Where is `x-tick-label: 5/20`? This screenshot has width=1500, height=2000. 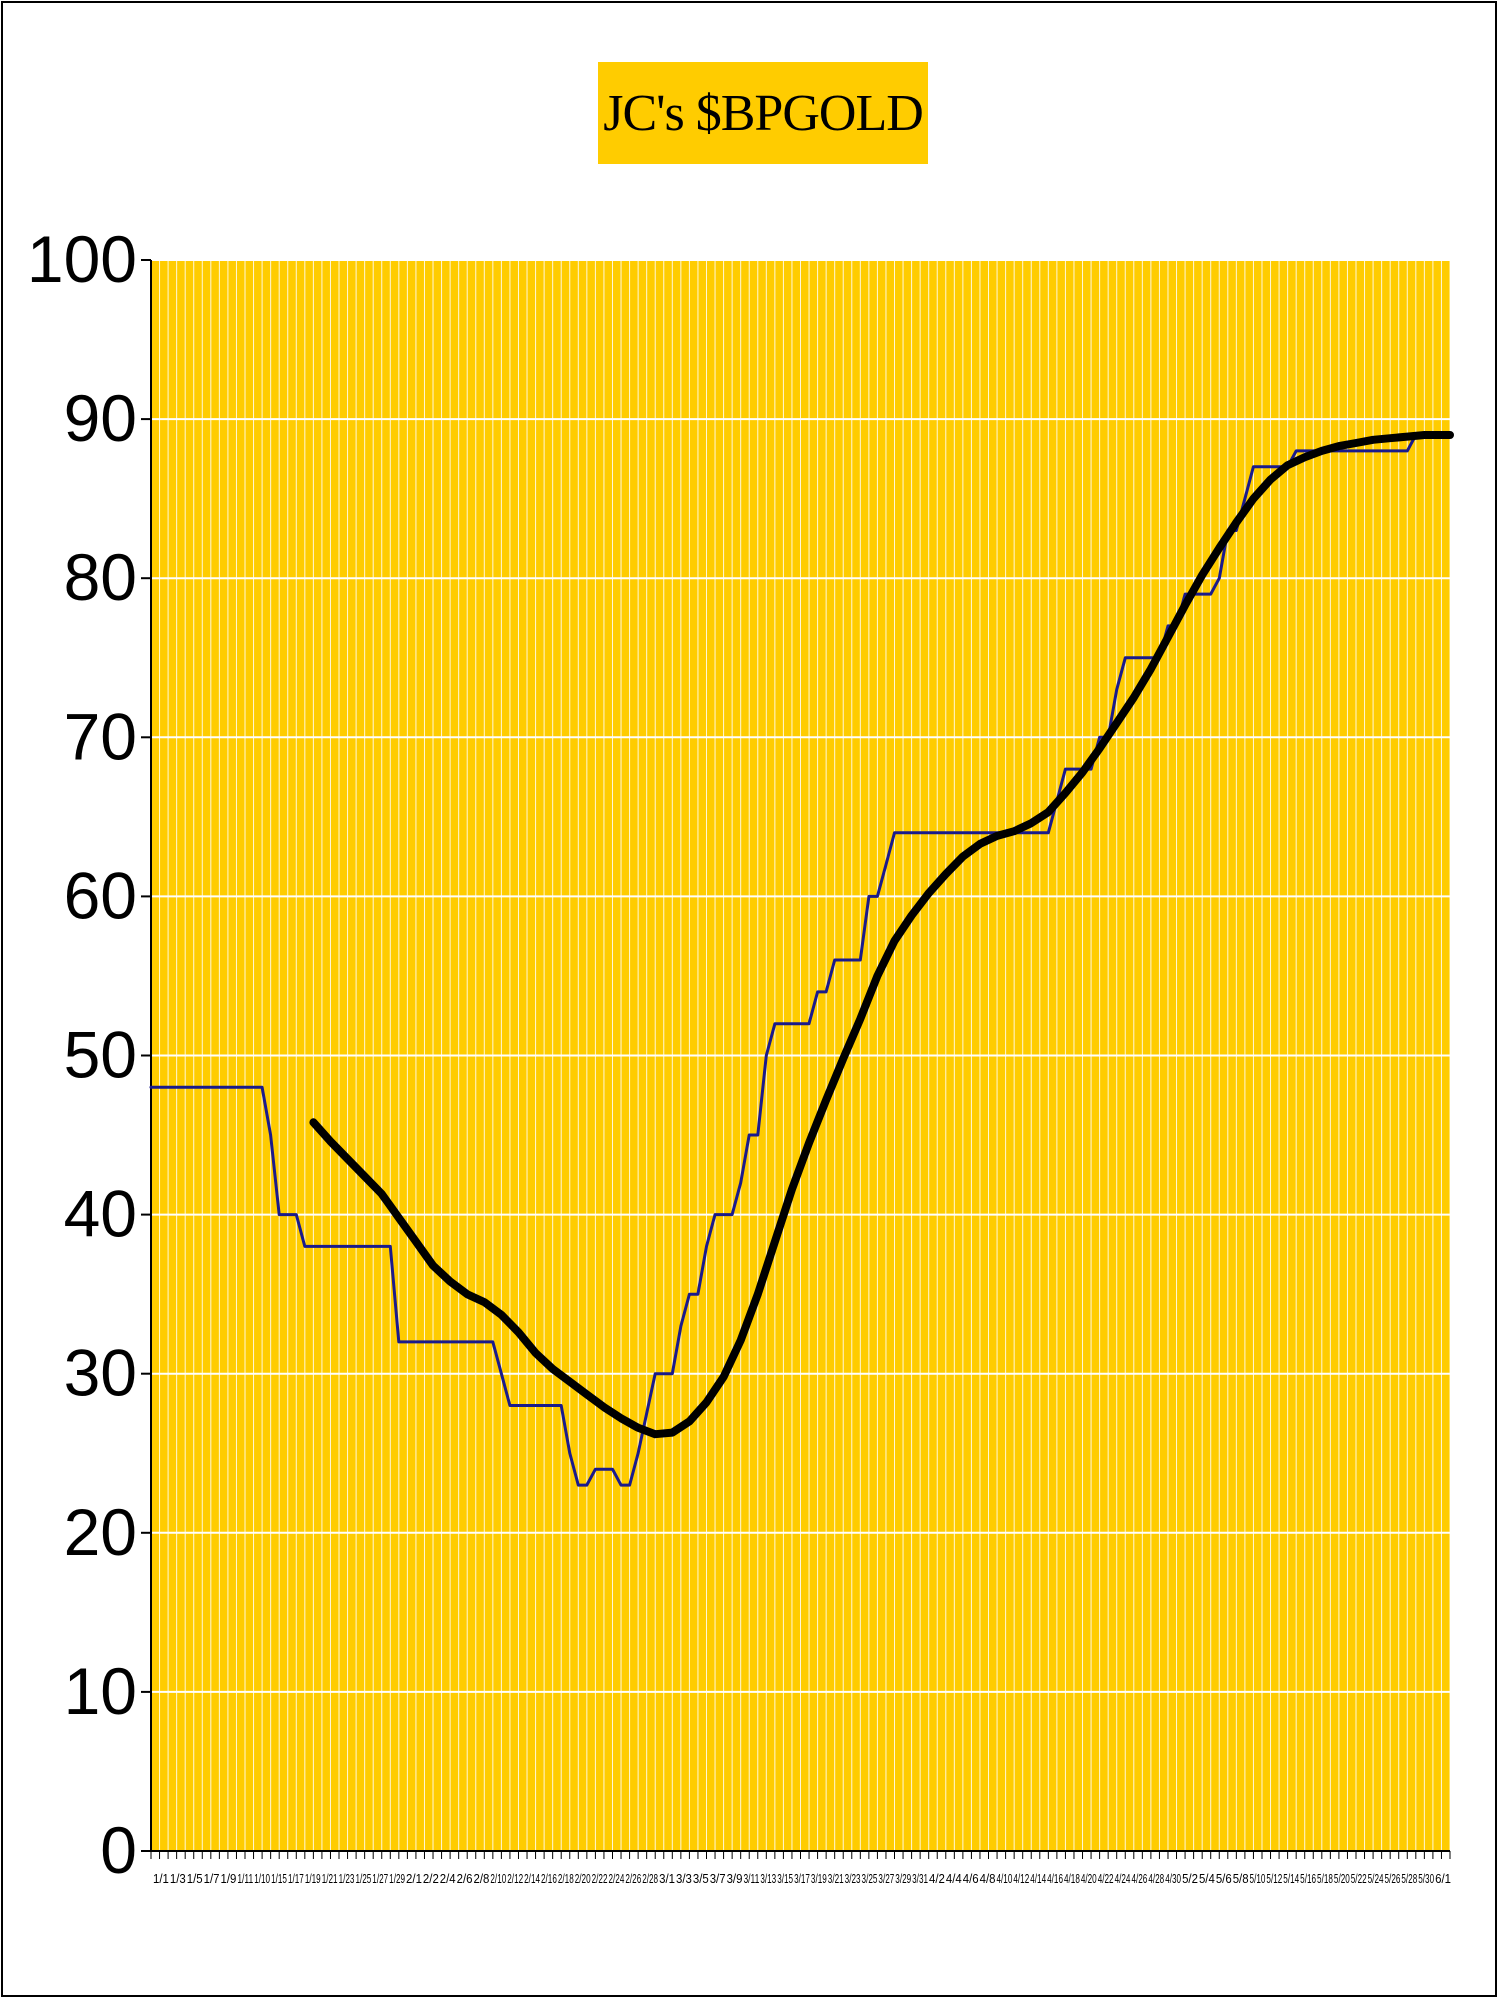
x-tick-label: 5/20 is located at coordinates (1342, 1878).